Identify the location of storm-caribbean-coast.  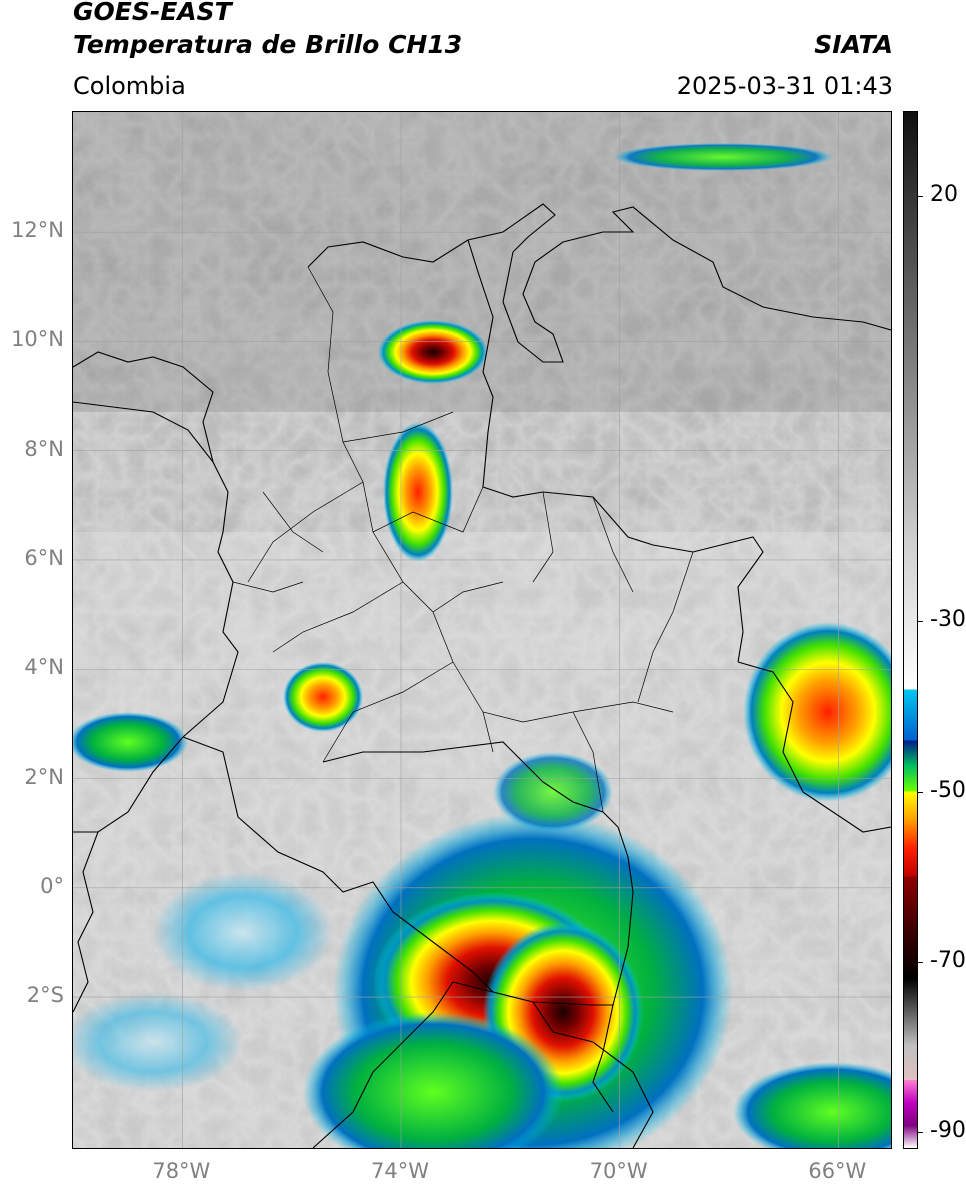
(433, 352).